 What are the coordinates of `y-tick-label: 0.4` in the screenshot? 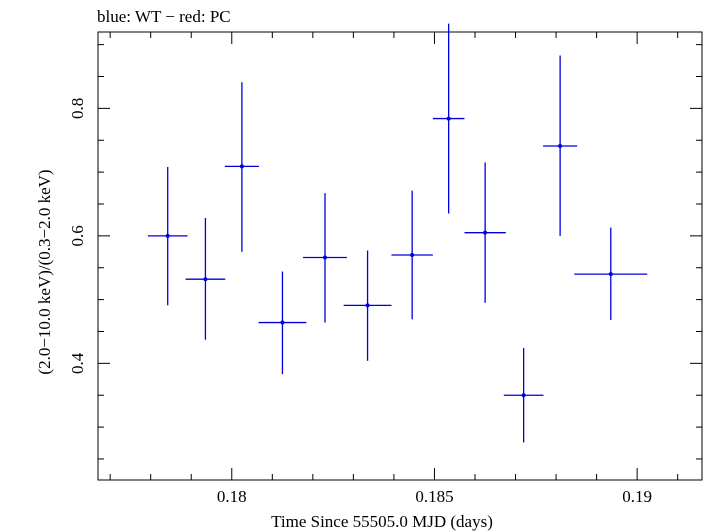 It's located at (77, 363).